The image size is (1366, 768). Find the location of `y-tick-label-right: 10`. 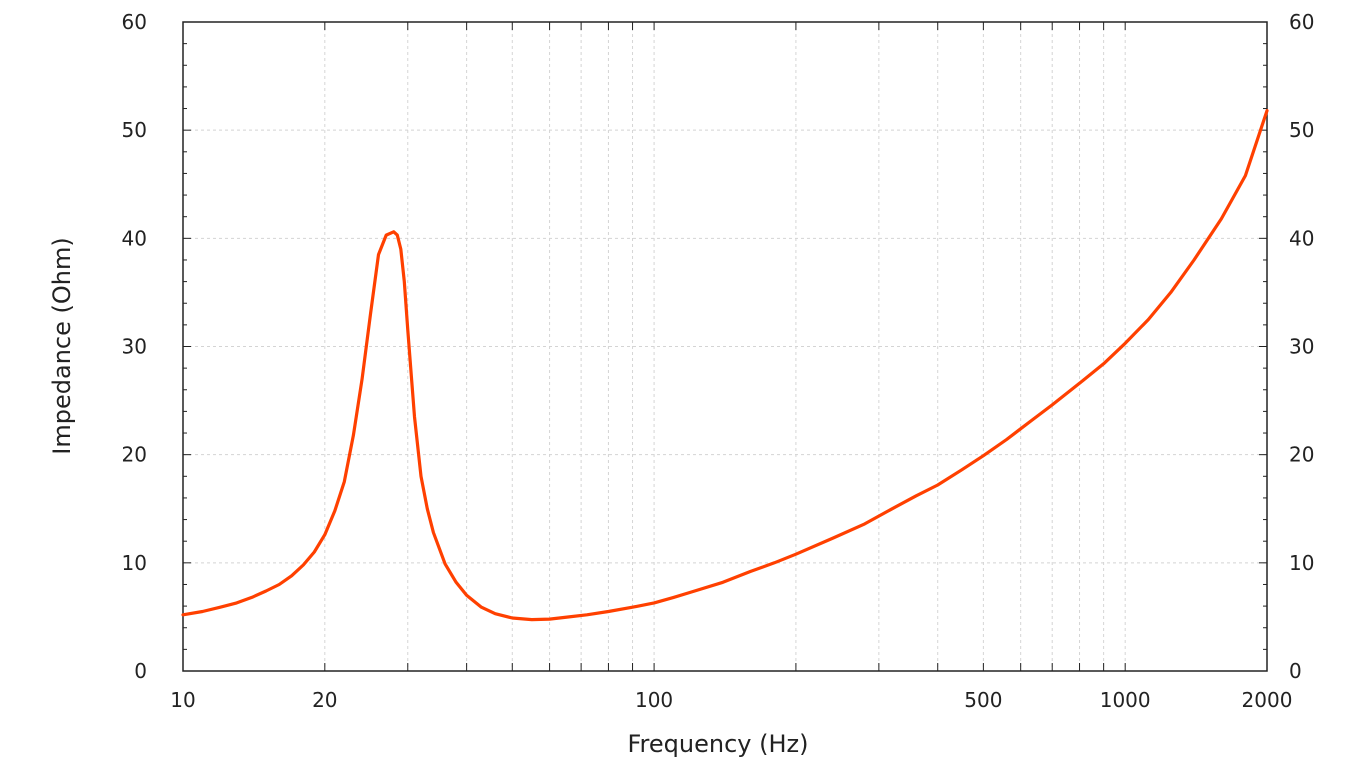

y-tick-label-right: 10 is located at coordinates (1301, 563).